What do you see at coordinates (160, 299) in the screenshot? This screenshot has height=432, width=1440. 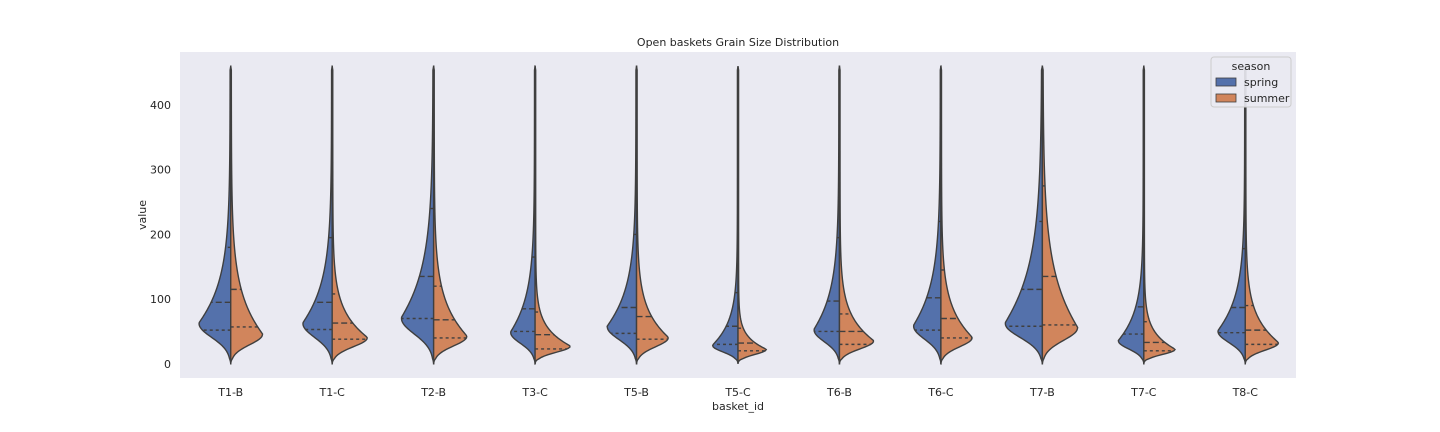 I see `y-tick-label: 100` at bounding box center [160, 299].